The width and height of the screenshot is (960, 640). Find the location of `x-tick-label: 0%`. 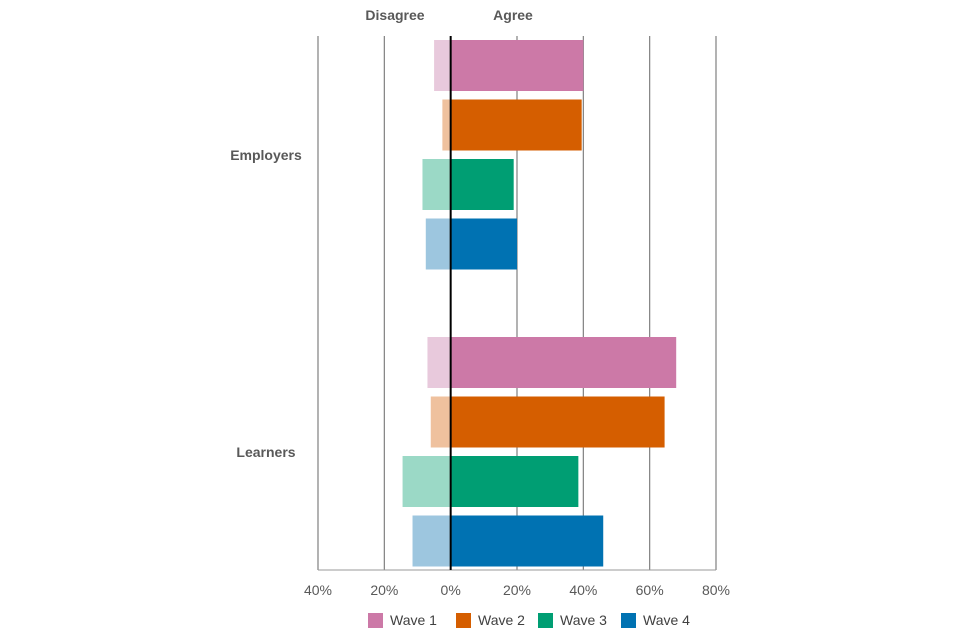

x-tick-label: 0% is located at coordinates (451, 590).